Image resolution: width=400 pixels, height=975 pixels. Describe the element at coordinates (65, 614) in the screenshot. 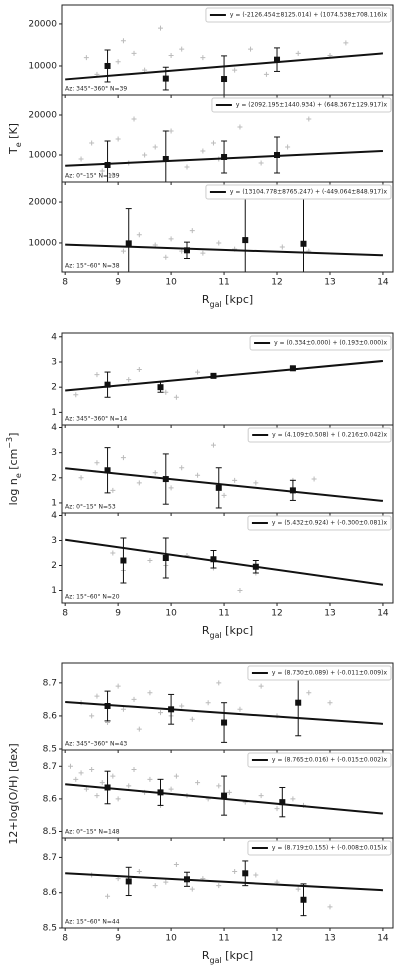

I see `x-tick-label: 8` at that location.